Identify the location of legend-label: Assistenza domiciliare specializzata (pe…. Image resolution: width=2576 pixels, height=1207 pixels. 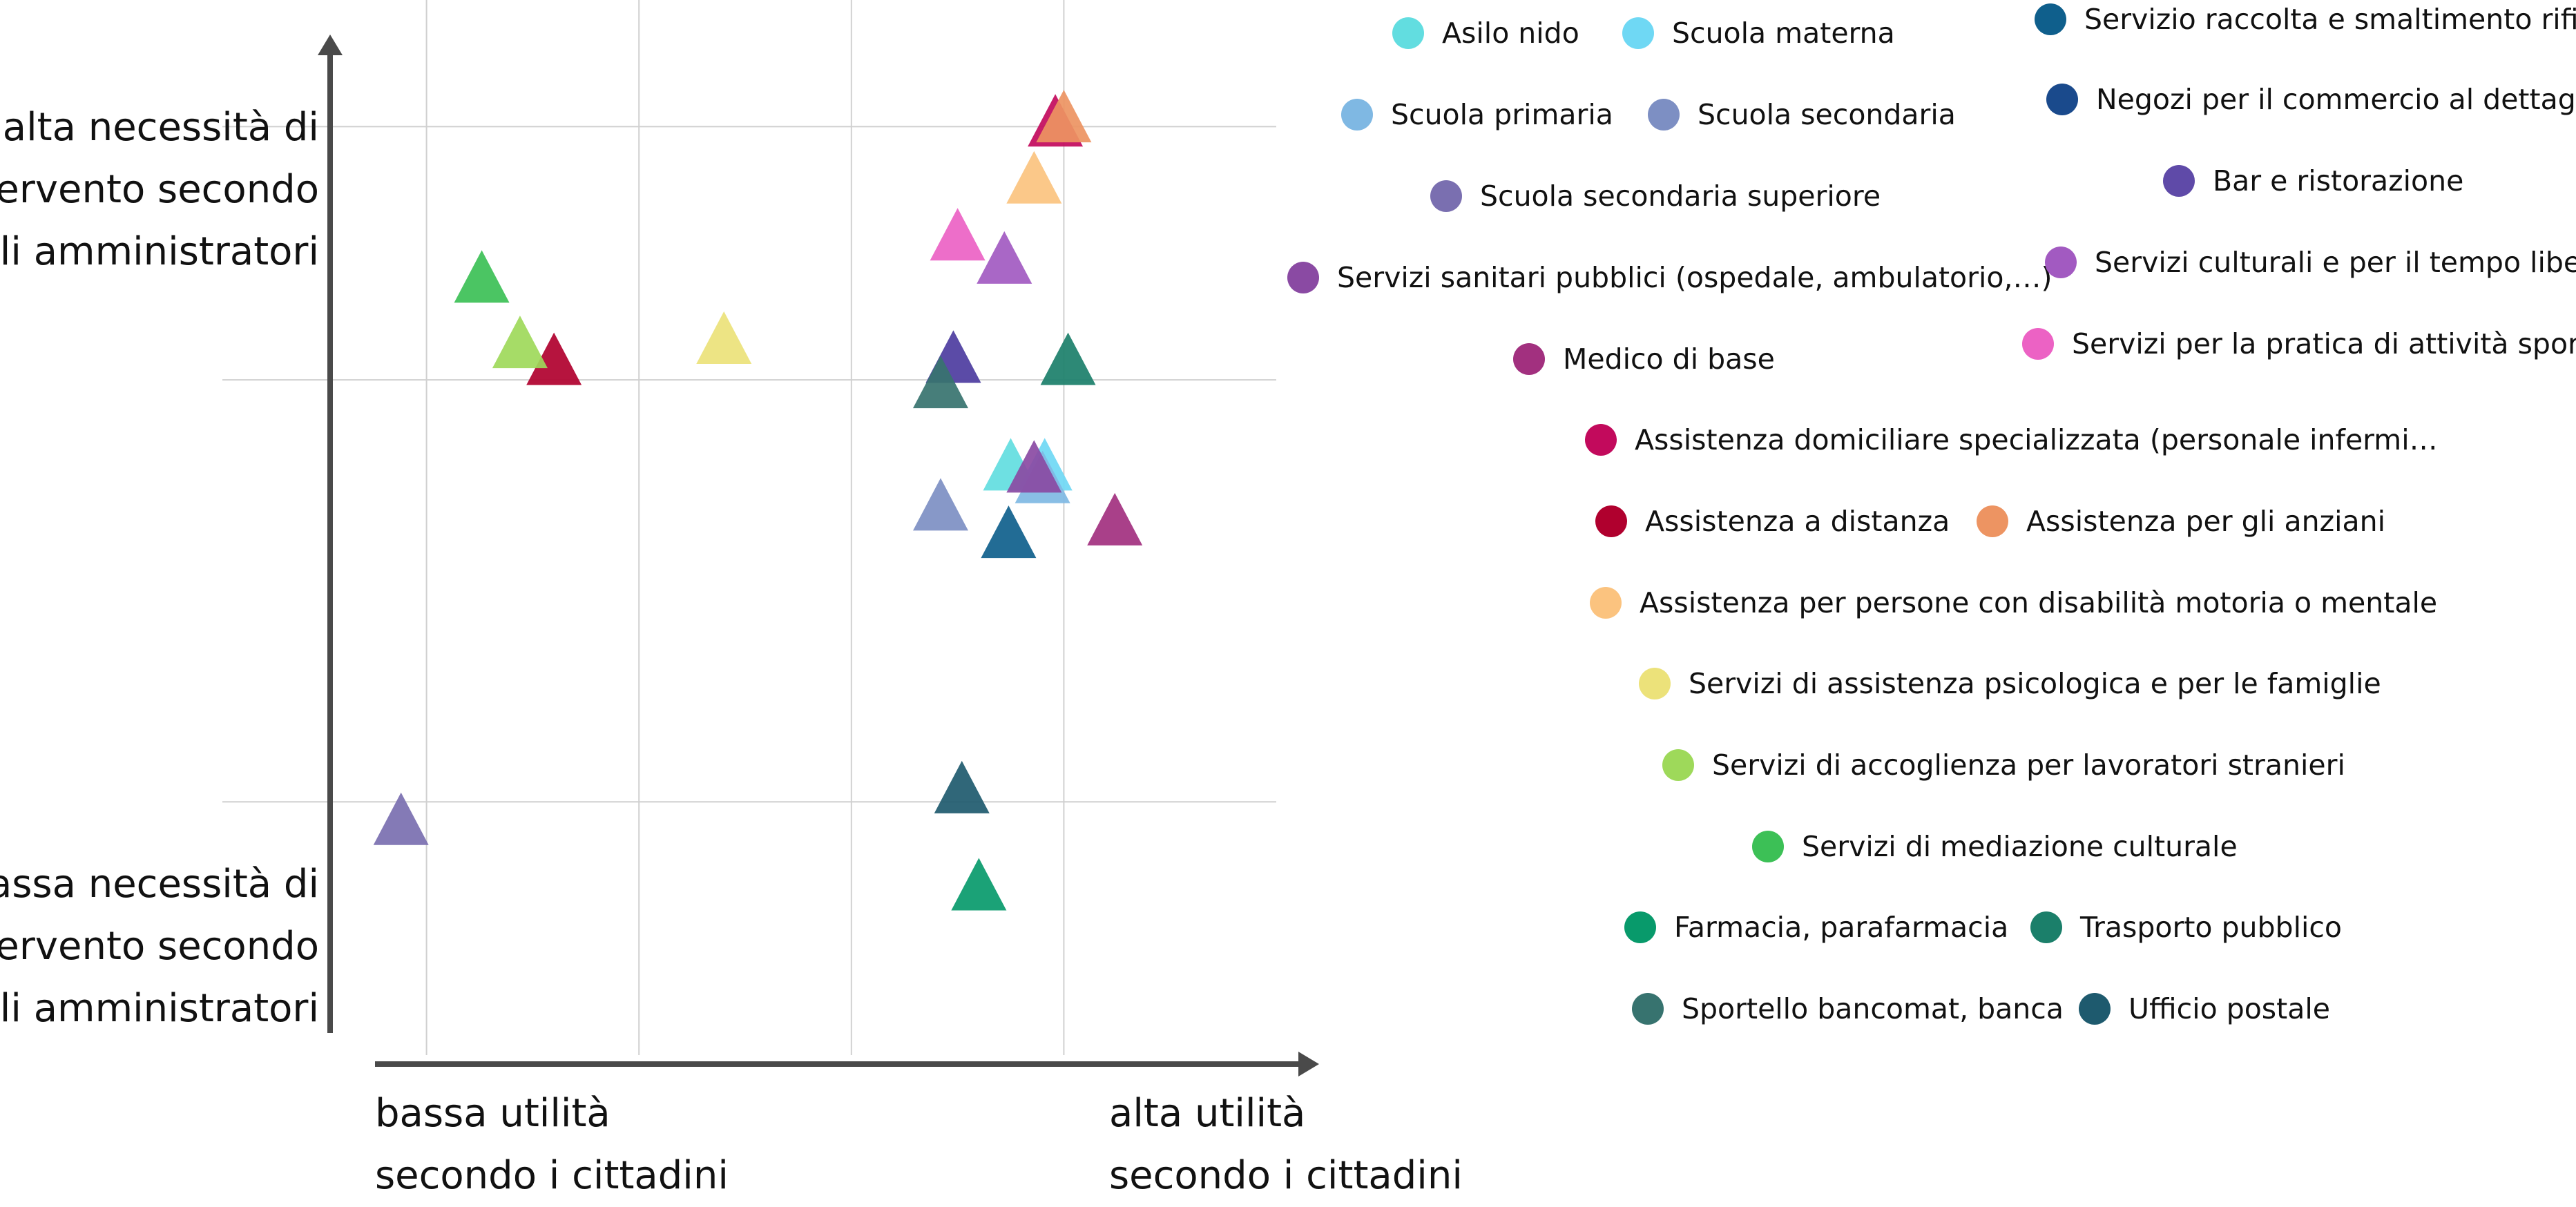
(2036, 439).